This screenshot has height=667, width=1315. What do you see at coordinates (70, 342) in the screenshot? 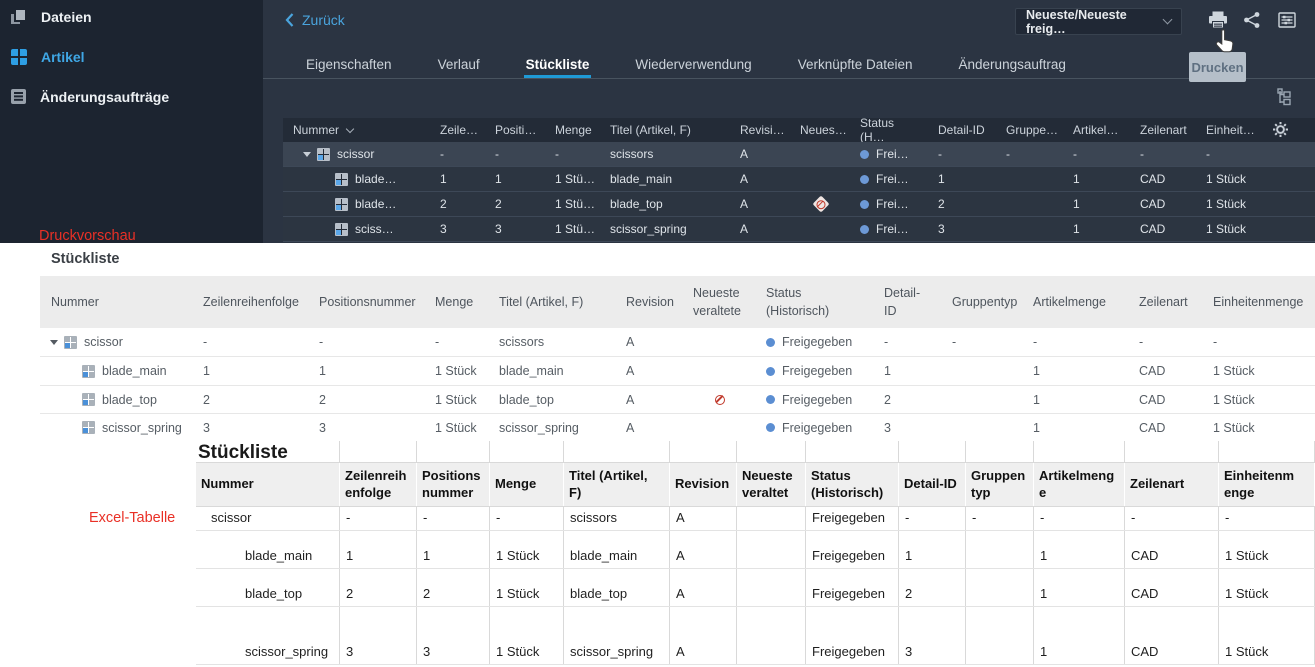
I see `part-item-icon` at bounding box center [70, 342].